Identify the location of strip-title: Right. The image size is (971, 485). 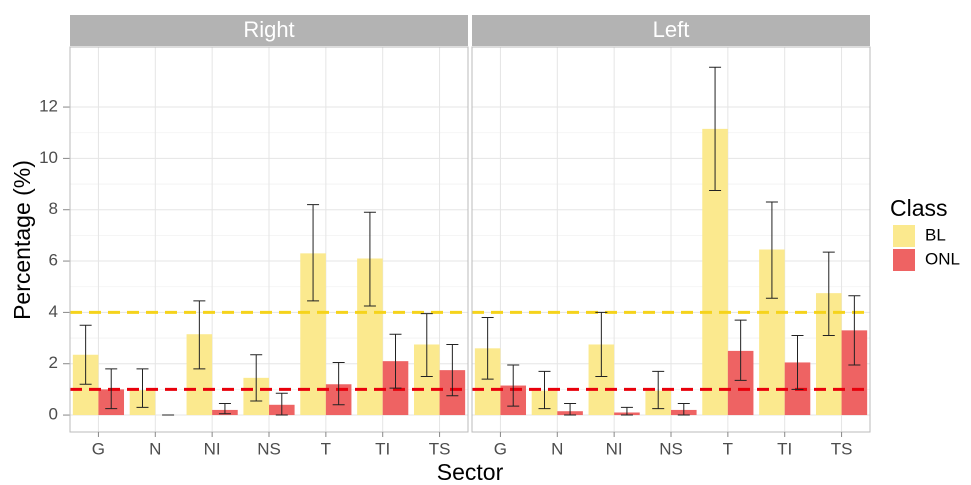
(268, 29).